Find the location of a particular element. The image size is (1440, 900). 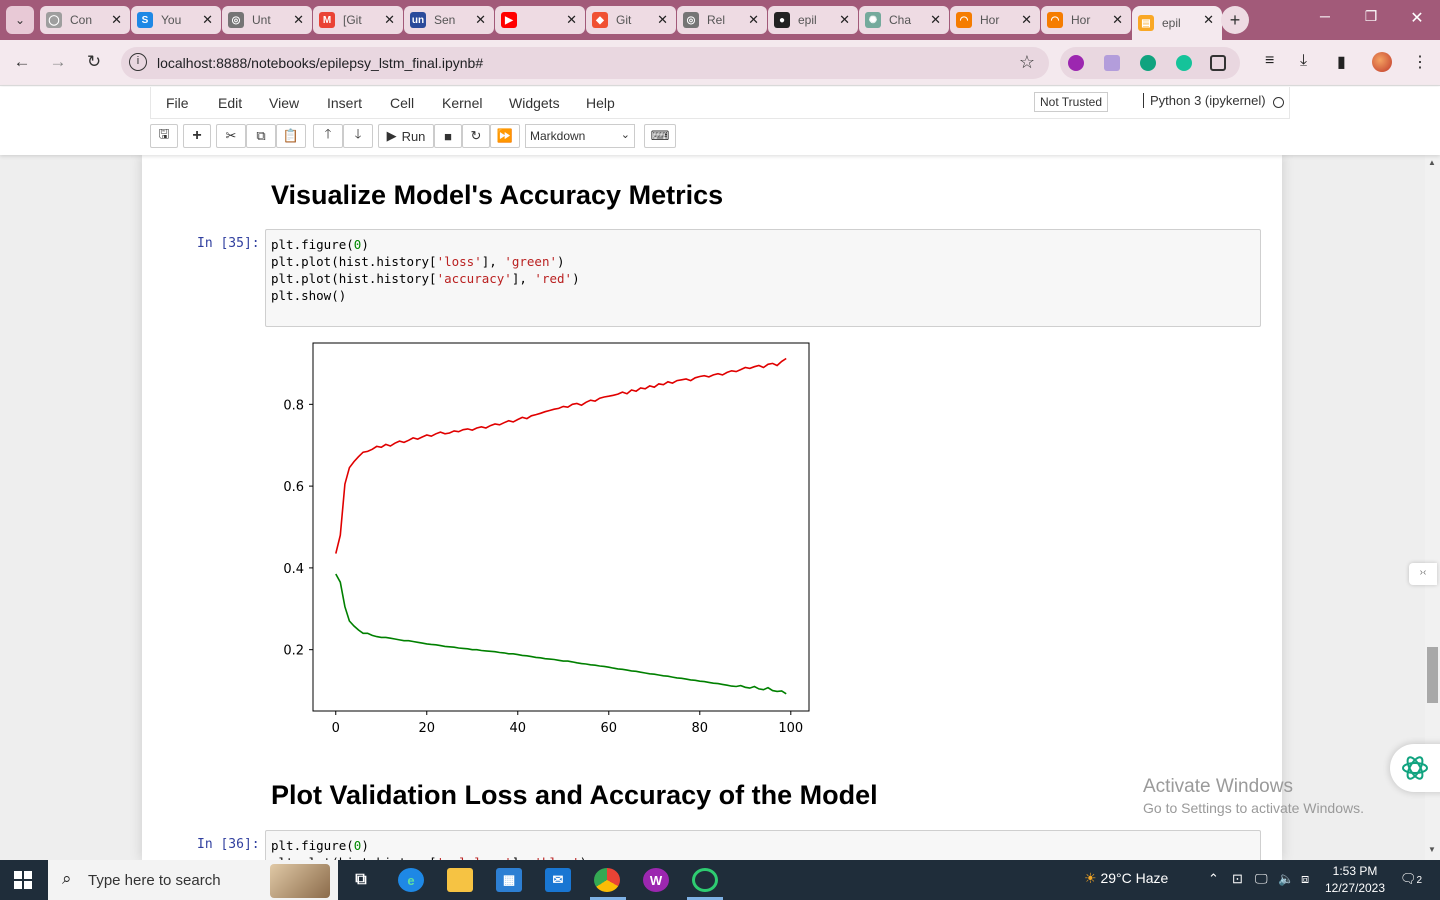

bookmark-star-icon: ☆ is located at coordinates (1026, 62).